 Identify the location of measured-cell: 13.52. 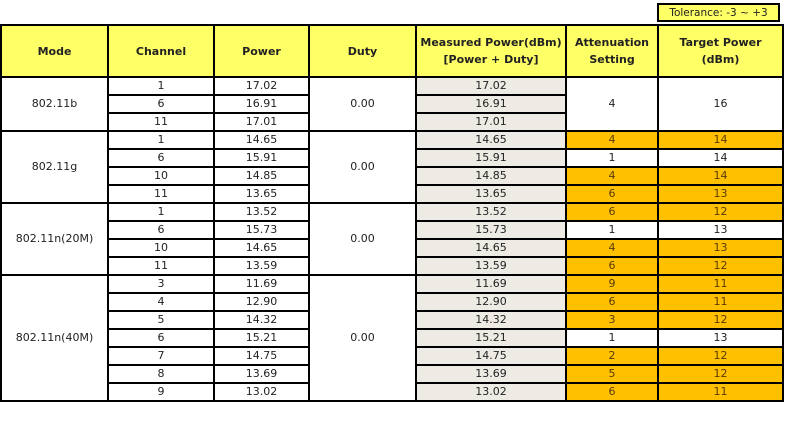
(491, 212).